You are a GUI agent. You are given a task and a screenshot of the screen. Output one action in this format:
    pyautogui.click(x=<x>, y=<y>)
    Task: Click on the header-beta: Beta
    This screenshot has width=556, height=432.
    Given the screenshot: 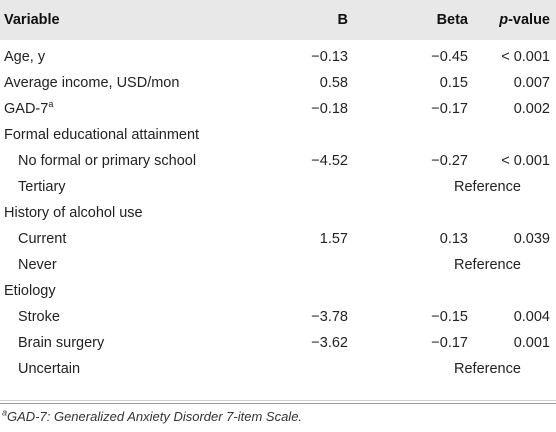 What is the action you would take?
    pyautogui.click(x=452, y=20)
    